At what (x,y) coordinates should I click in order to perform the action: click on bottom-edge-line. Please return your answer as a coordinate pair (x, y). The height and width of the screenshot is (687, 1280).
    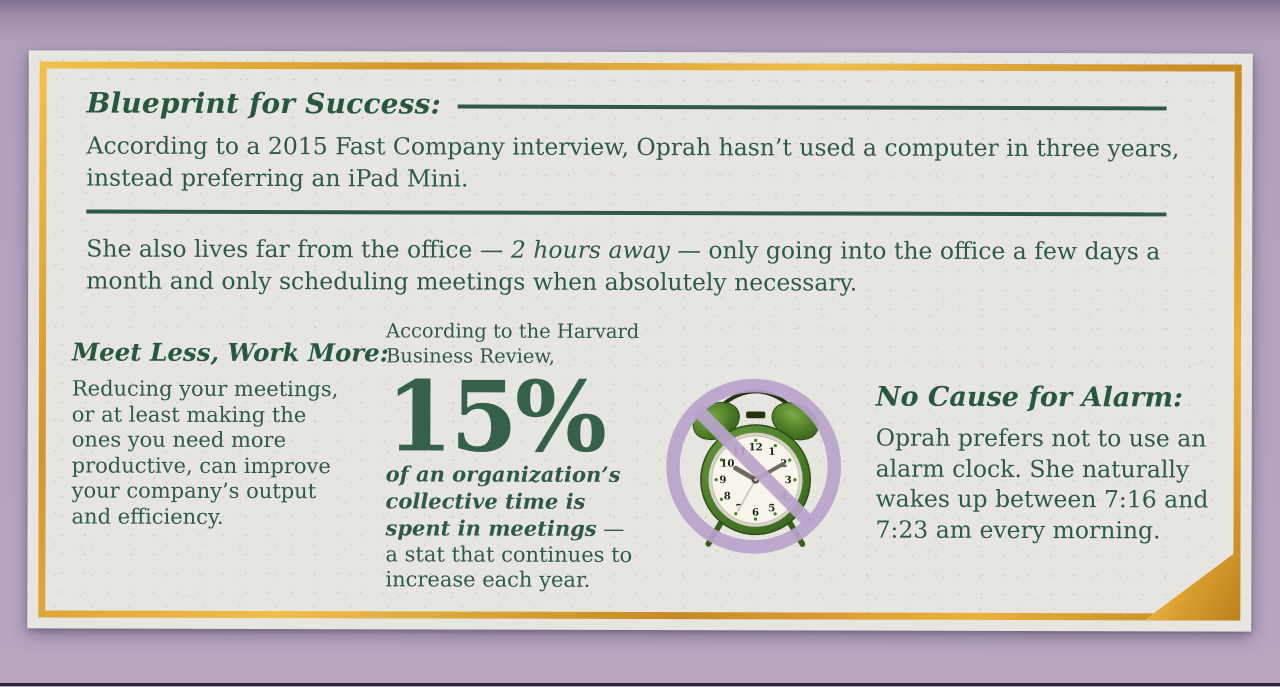
    Looking at the image, I should click on (640, 684).